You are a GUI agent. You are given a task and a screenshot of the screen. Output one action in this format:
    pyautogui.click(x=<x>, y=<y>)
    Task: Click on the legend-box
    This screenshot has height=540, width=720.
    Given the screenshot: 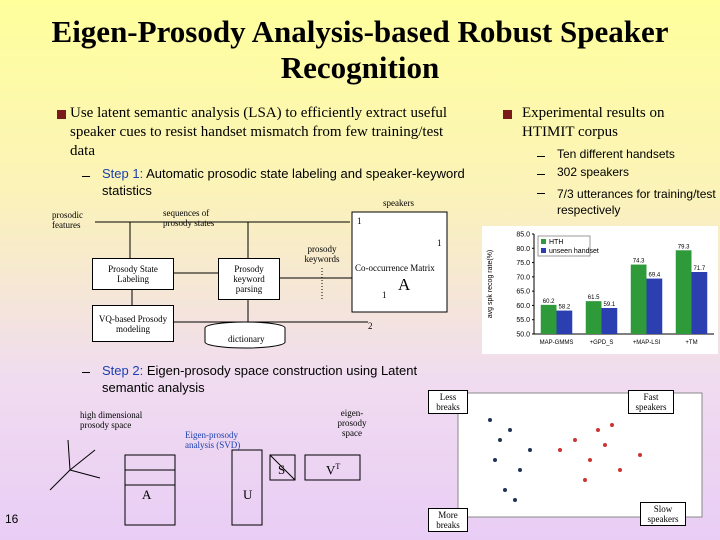 What is the action you would take?
    pyautogui.click(x=564, y=246)
    